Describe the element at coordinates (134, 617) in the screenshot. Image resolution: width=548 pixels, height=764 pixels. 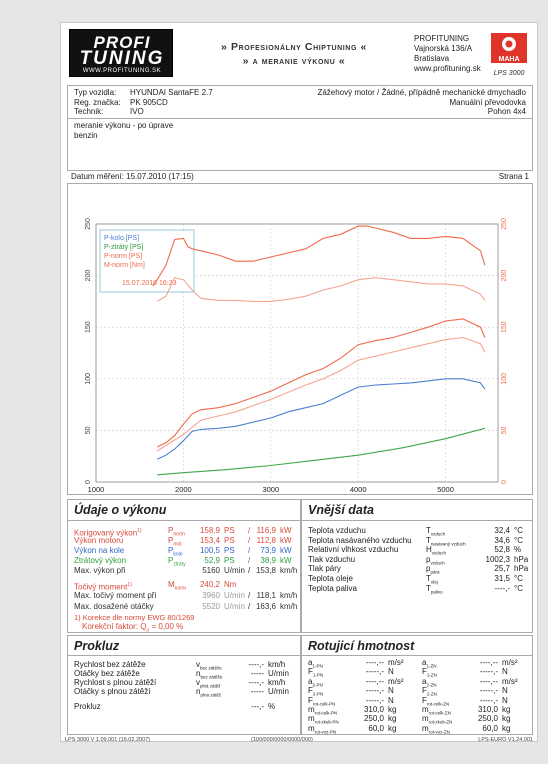
I see `correction-line: 1) Korekce dle normy EWG 80/1269` at that location.